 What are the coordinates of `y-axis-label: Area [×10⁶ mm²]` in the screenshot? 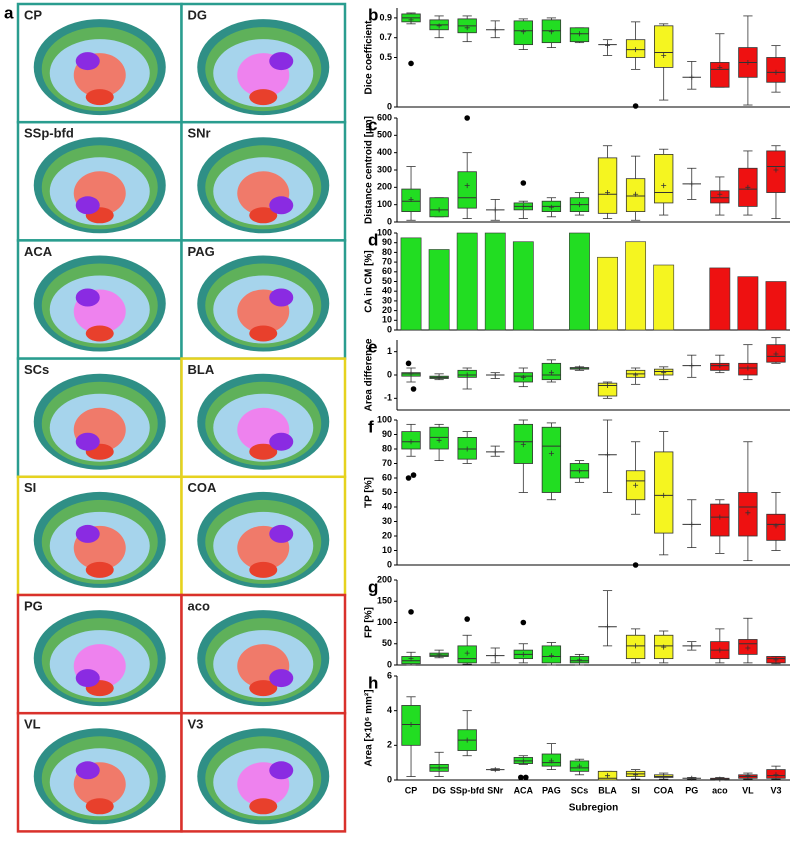 It's located at (369, 727).